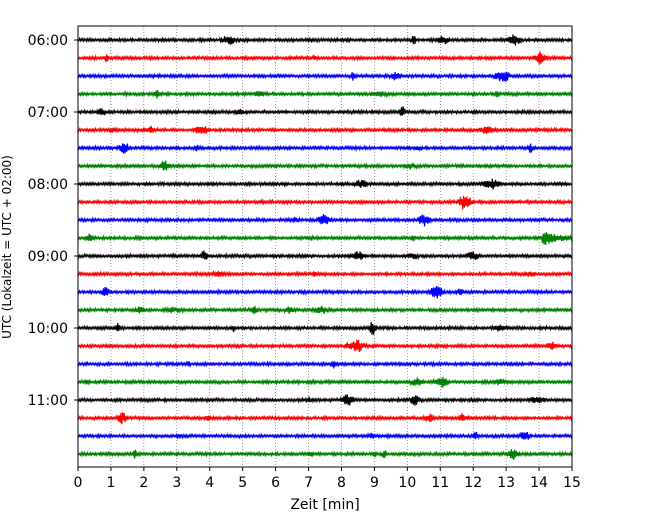 The width and height of the screenshot is (650, 520). I want to click on x-tick-label: 0, so click(78, 483).